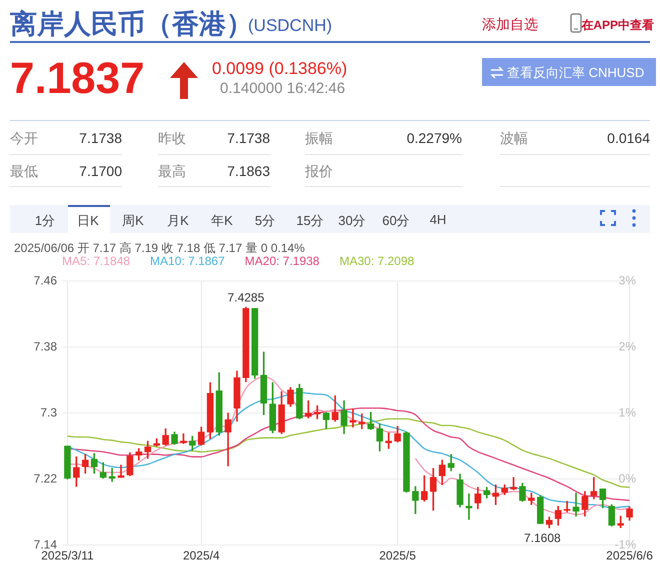 This screenshot has height=566, width=660. Describe the element at coordinates (46, 544) in the screenshot. I see `y-tick-label: 7.14` at that location.